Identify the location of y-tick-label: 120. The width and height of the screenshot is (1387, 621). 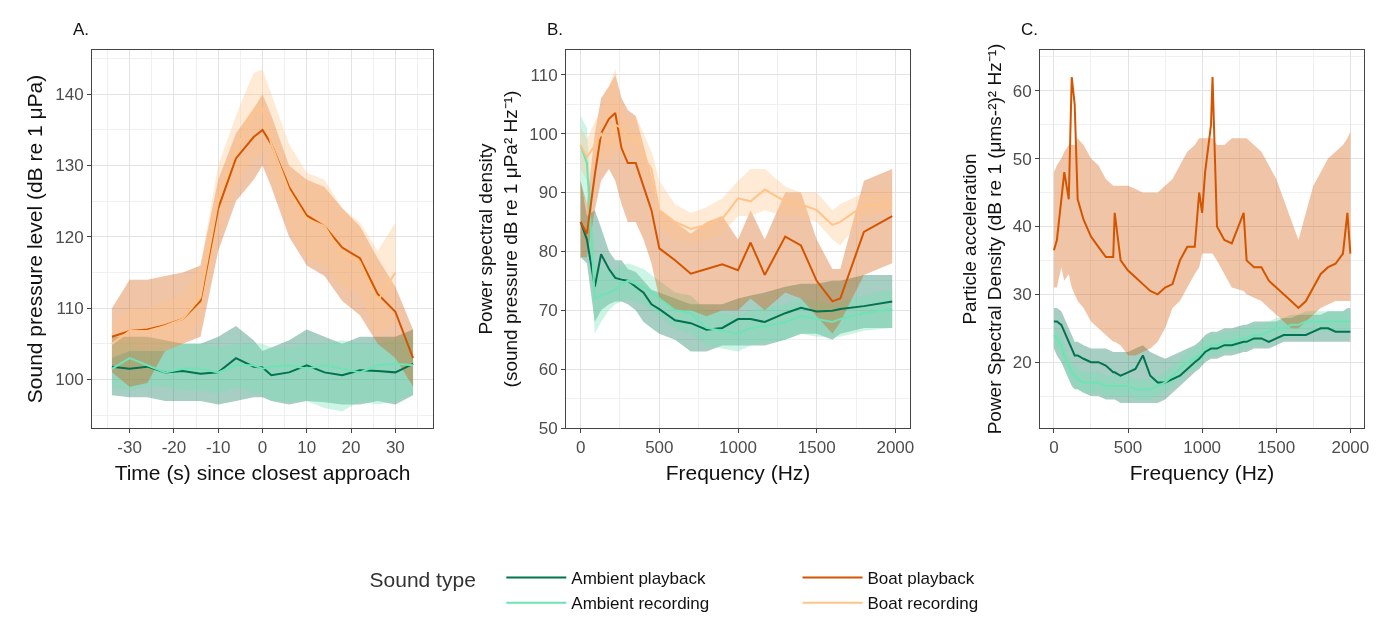
(69, 237).